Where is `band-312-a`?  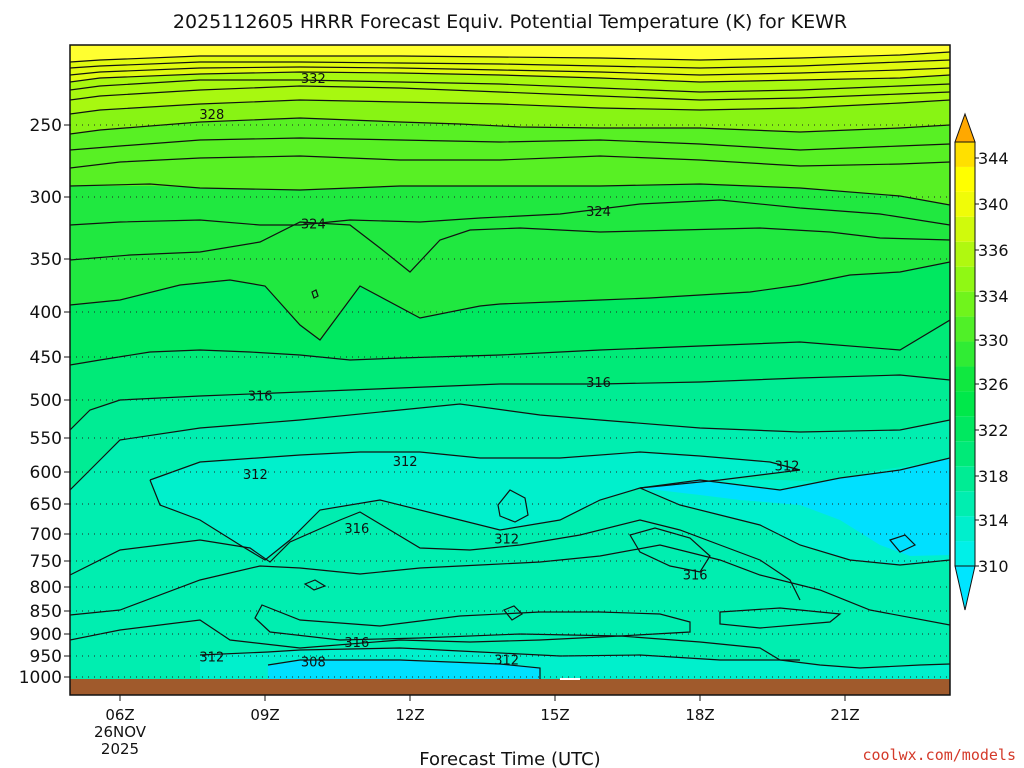 band-312-a is located at coordinates (475, 506).